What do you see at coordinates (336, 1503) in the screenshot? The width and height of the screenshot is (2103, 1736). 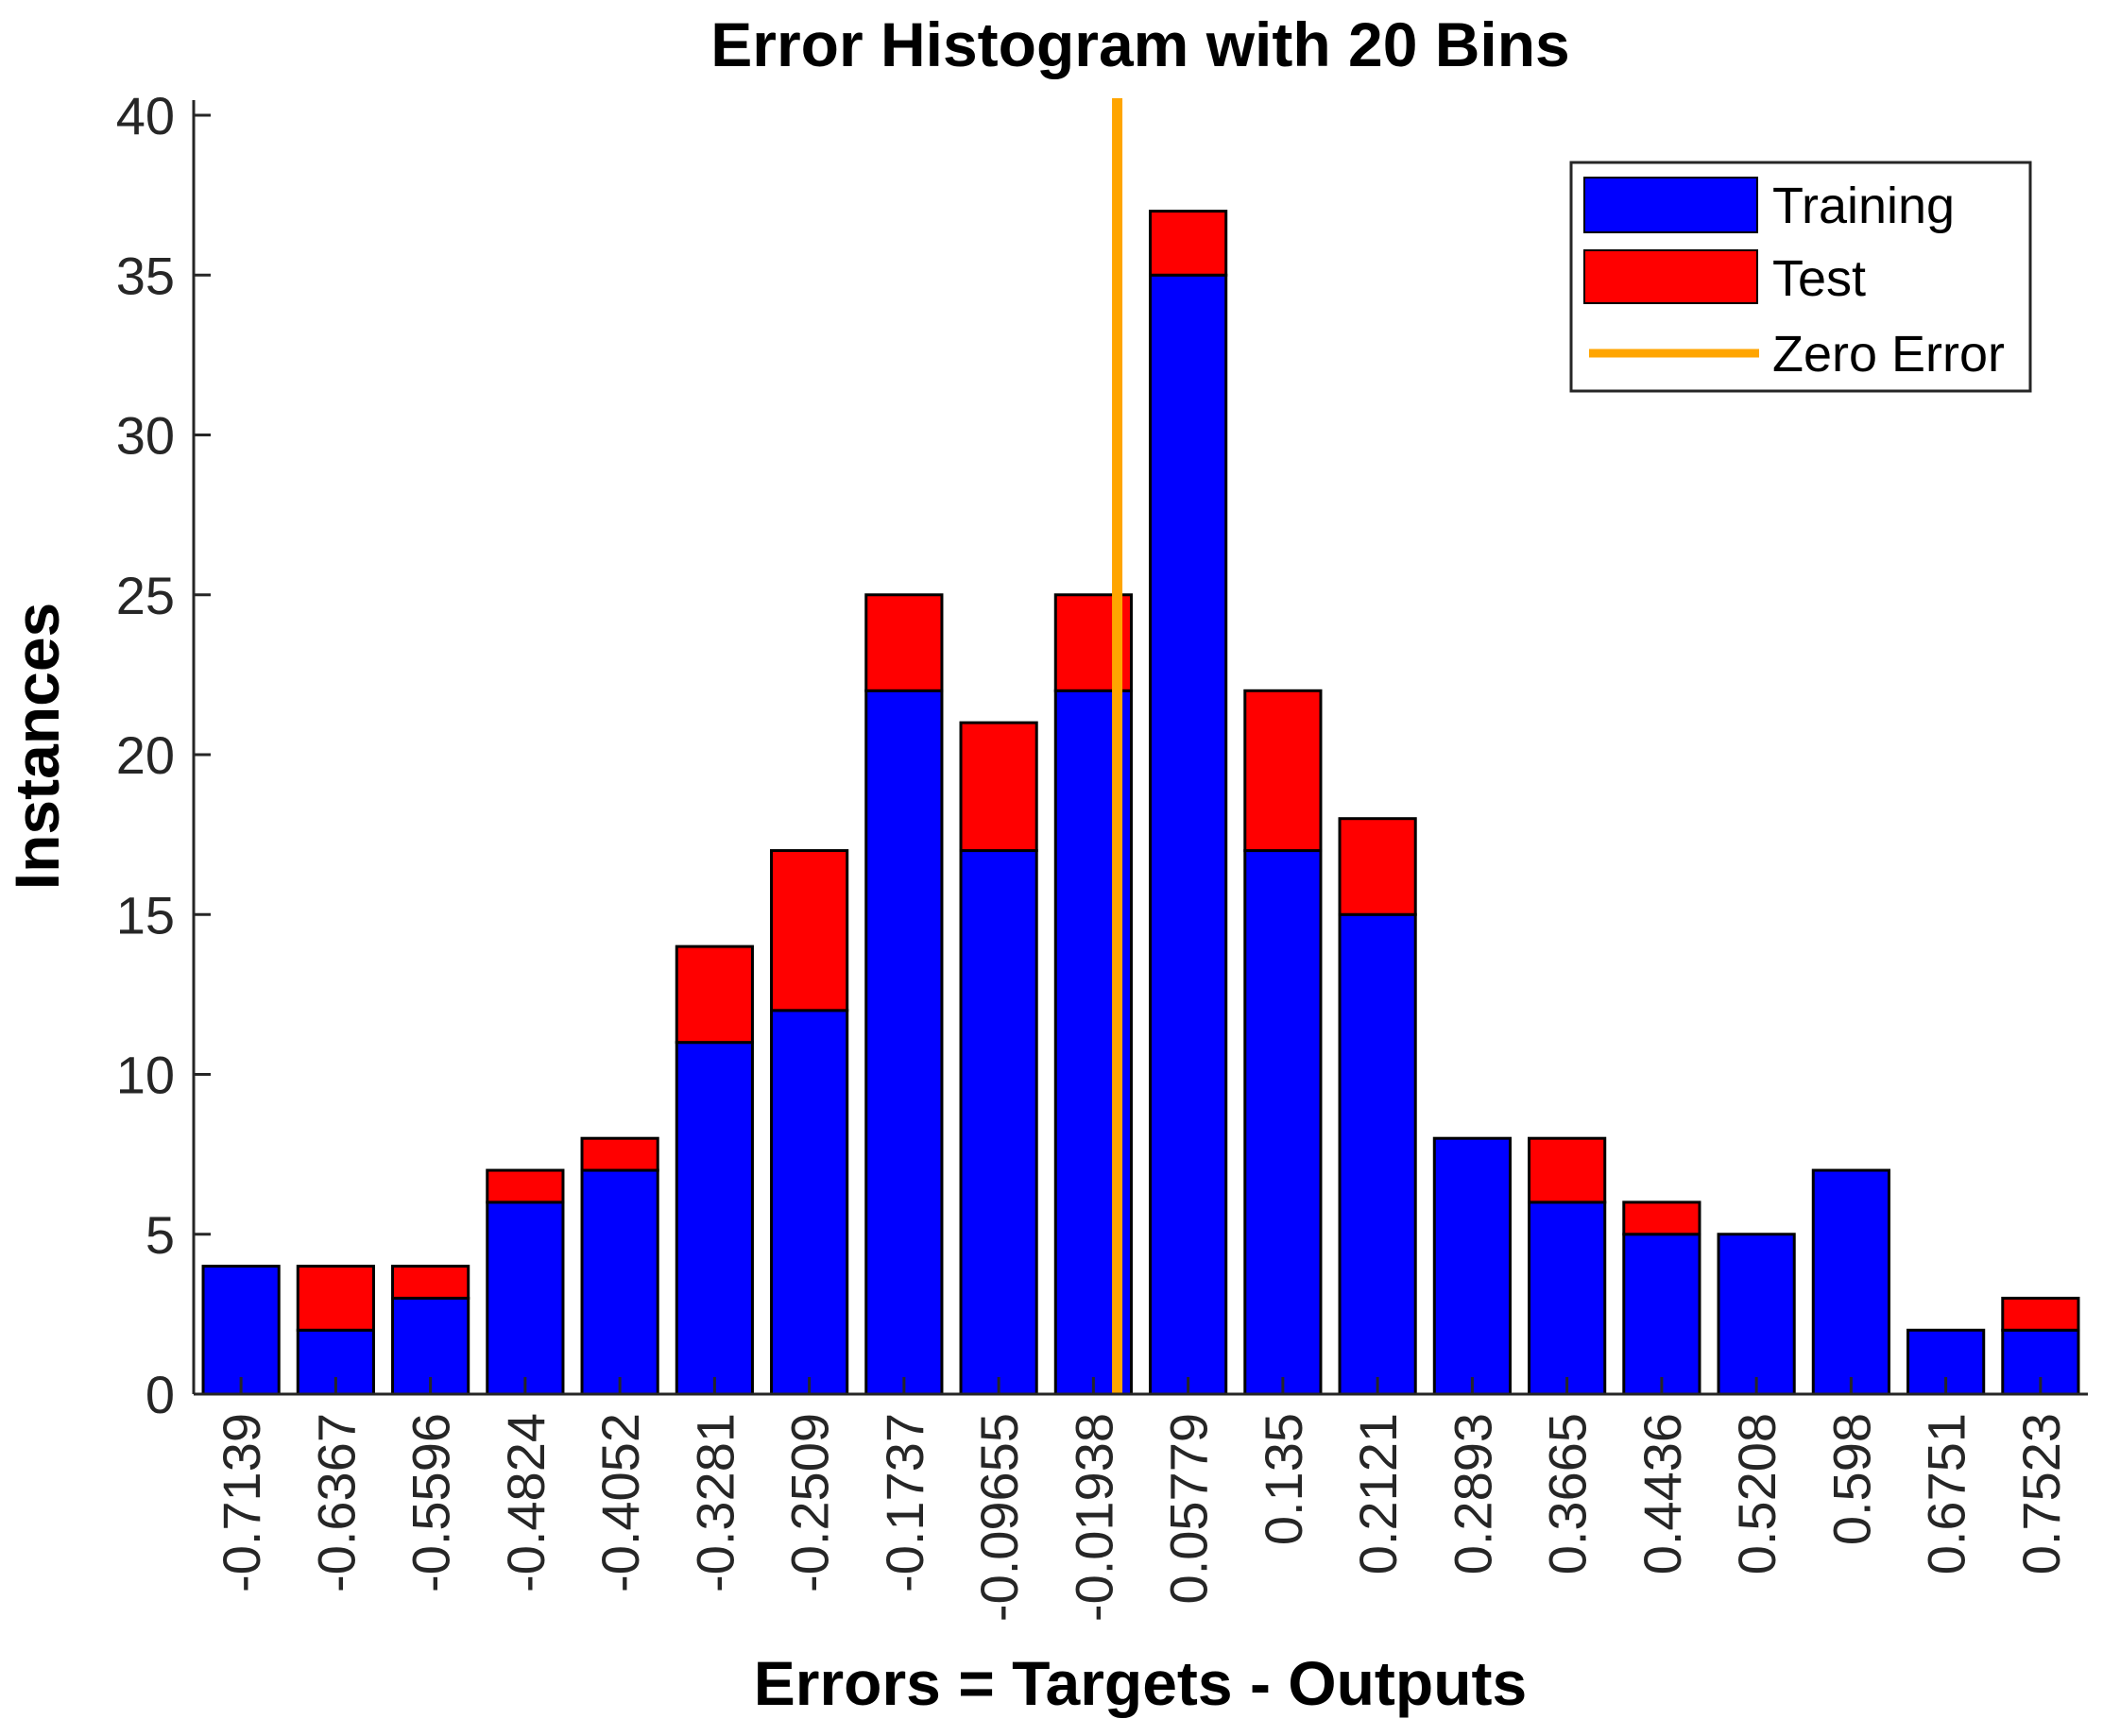 I see `x-tick-label-2: -0.6367` at bounding box center [336, 1503].